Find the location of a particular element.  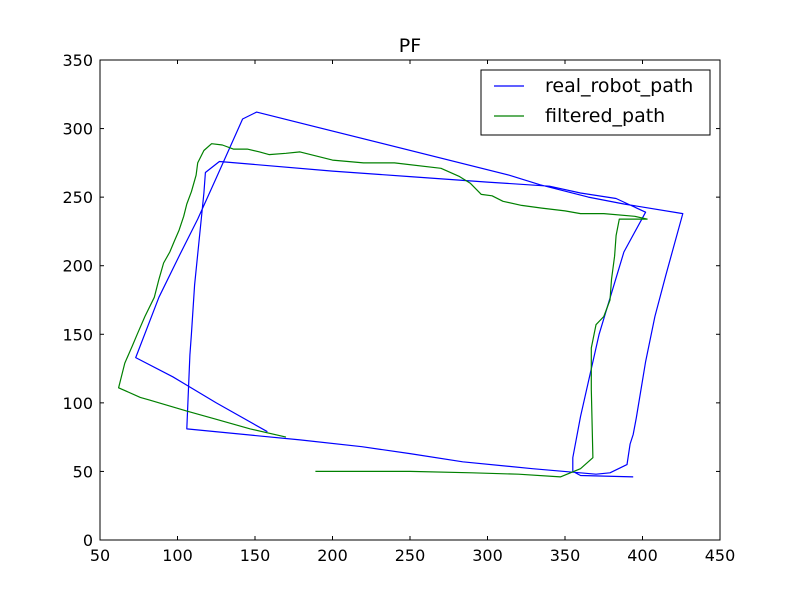

chart-title: PF is located at coordinates (410, 46).